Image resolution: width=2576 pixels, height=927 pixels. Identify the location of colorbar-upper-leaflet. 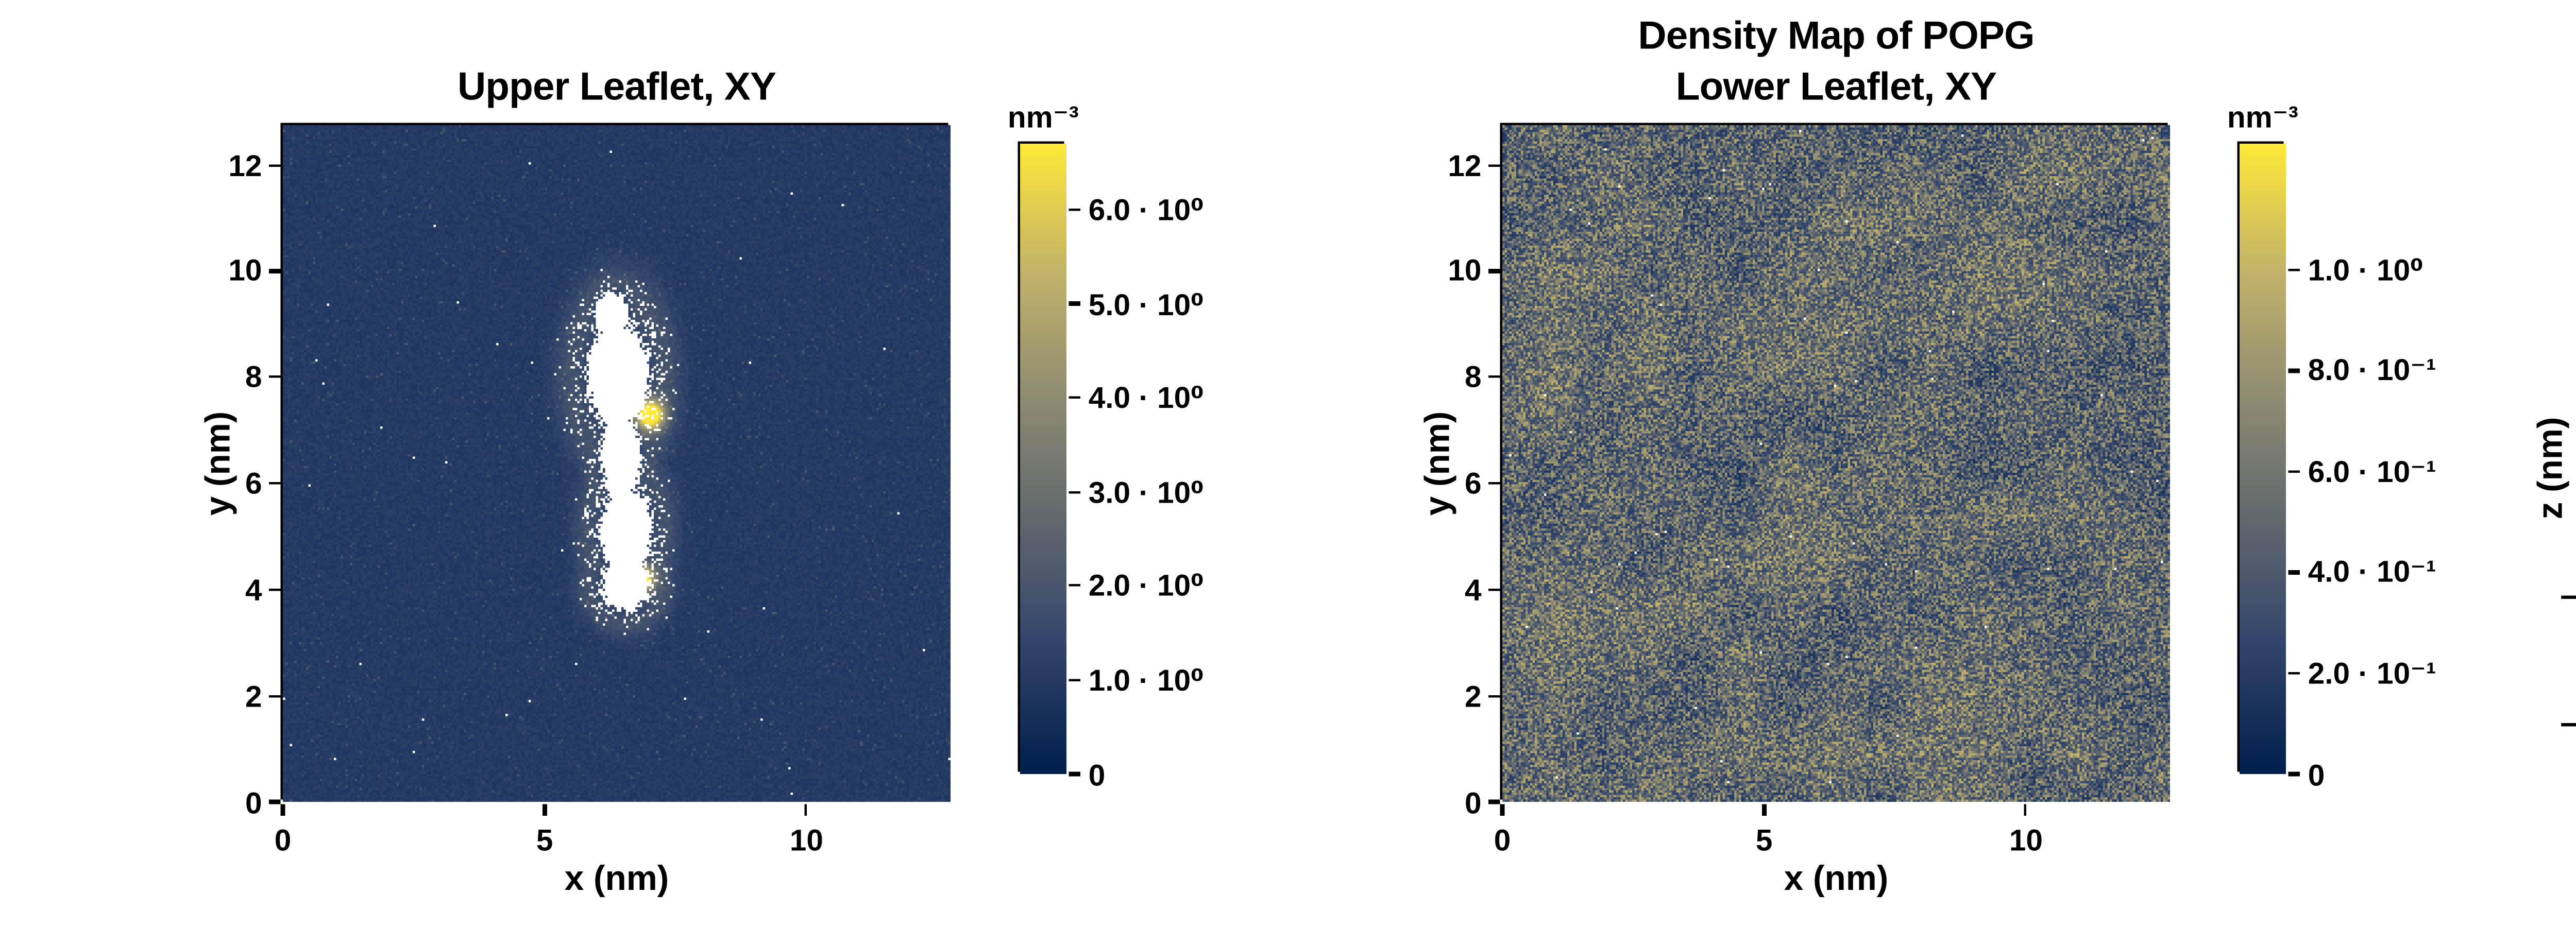
(1041, 457).